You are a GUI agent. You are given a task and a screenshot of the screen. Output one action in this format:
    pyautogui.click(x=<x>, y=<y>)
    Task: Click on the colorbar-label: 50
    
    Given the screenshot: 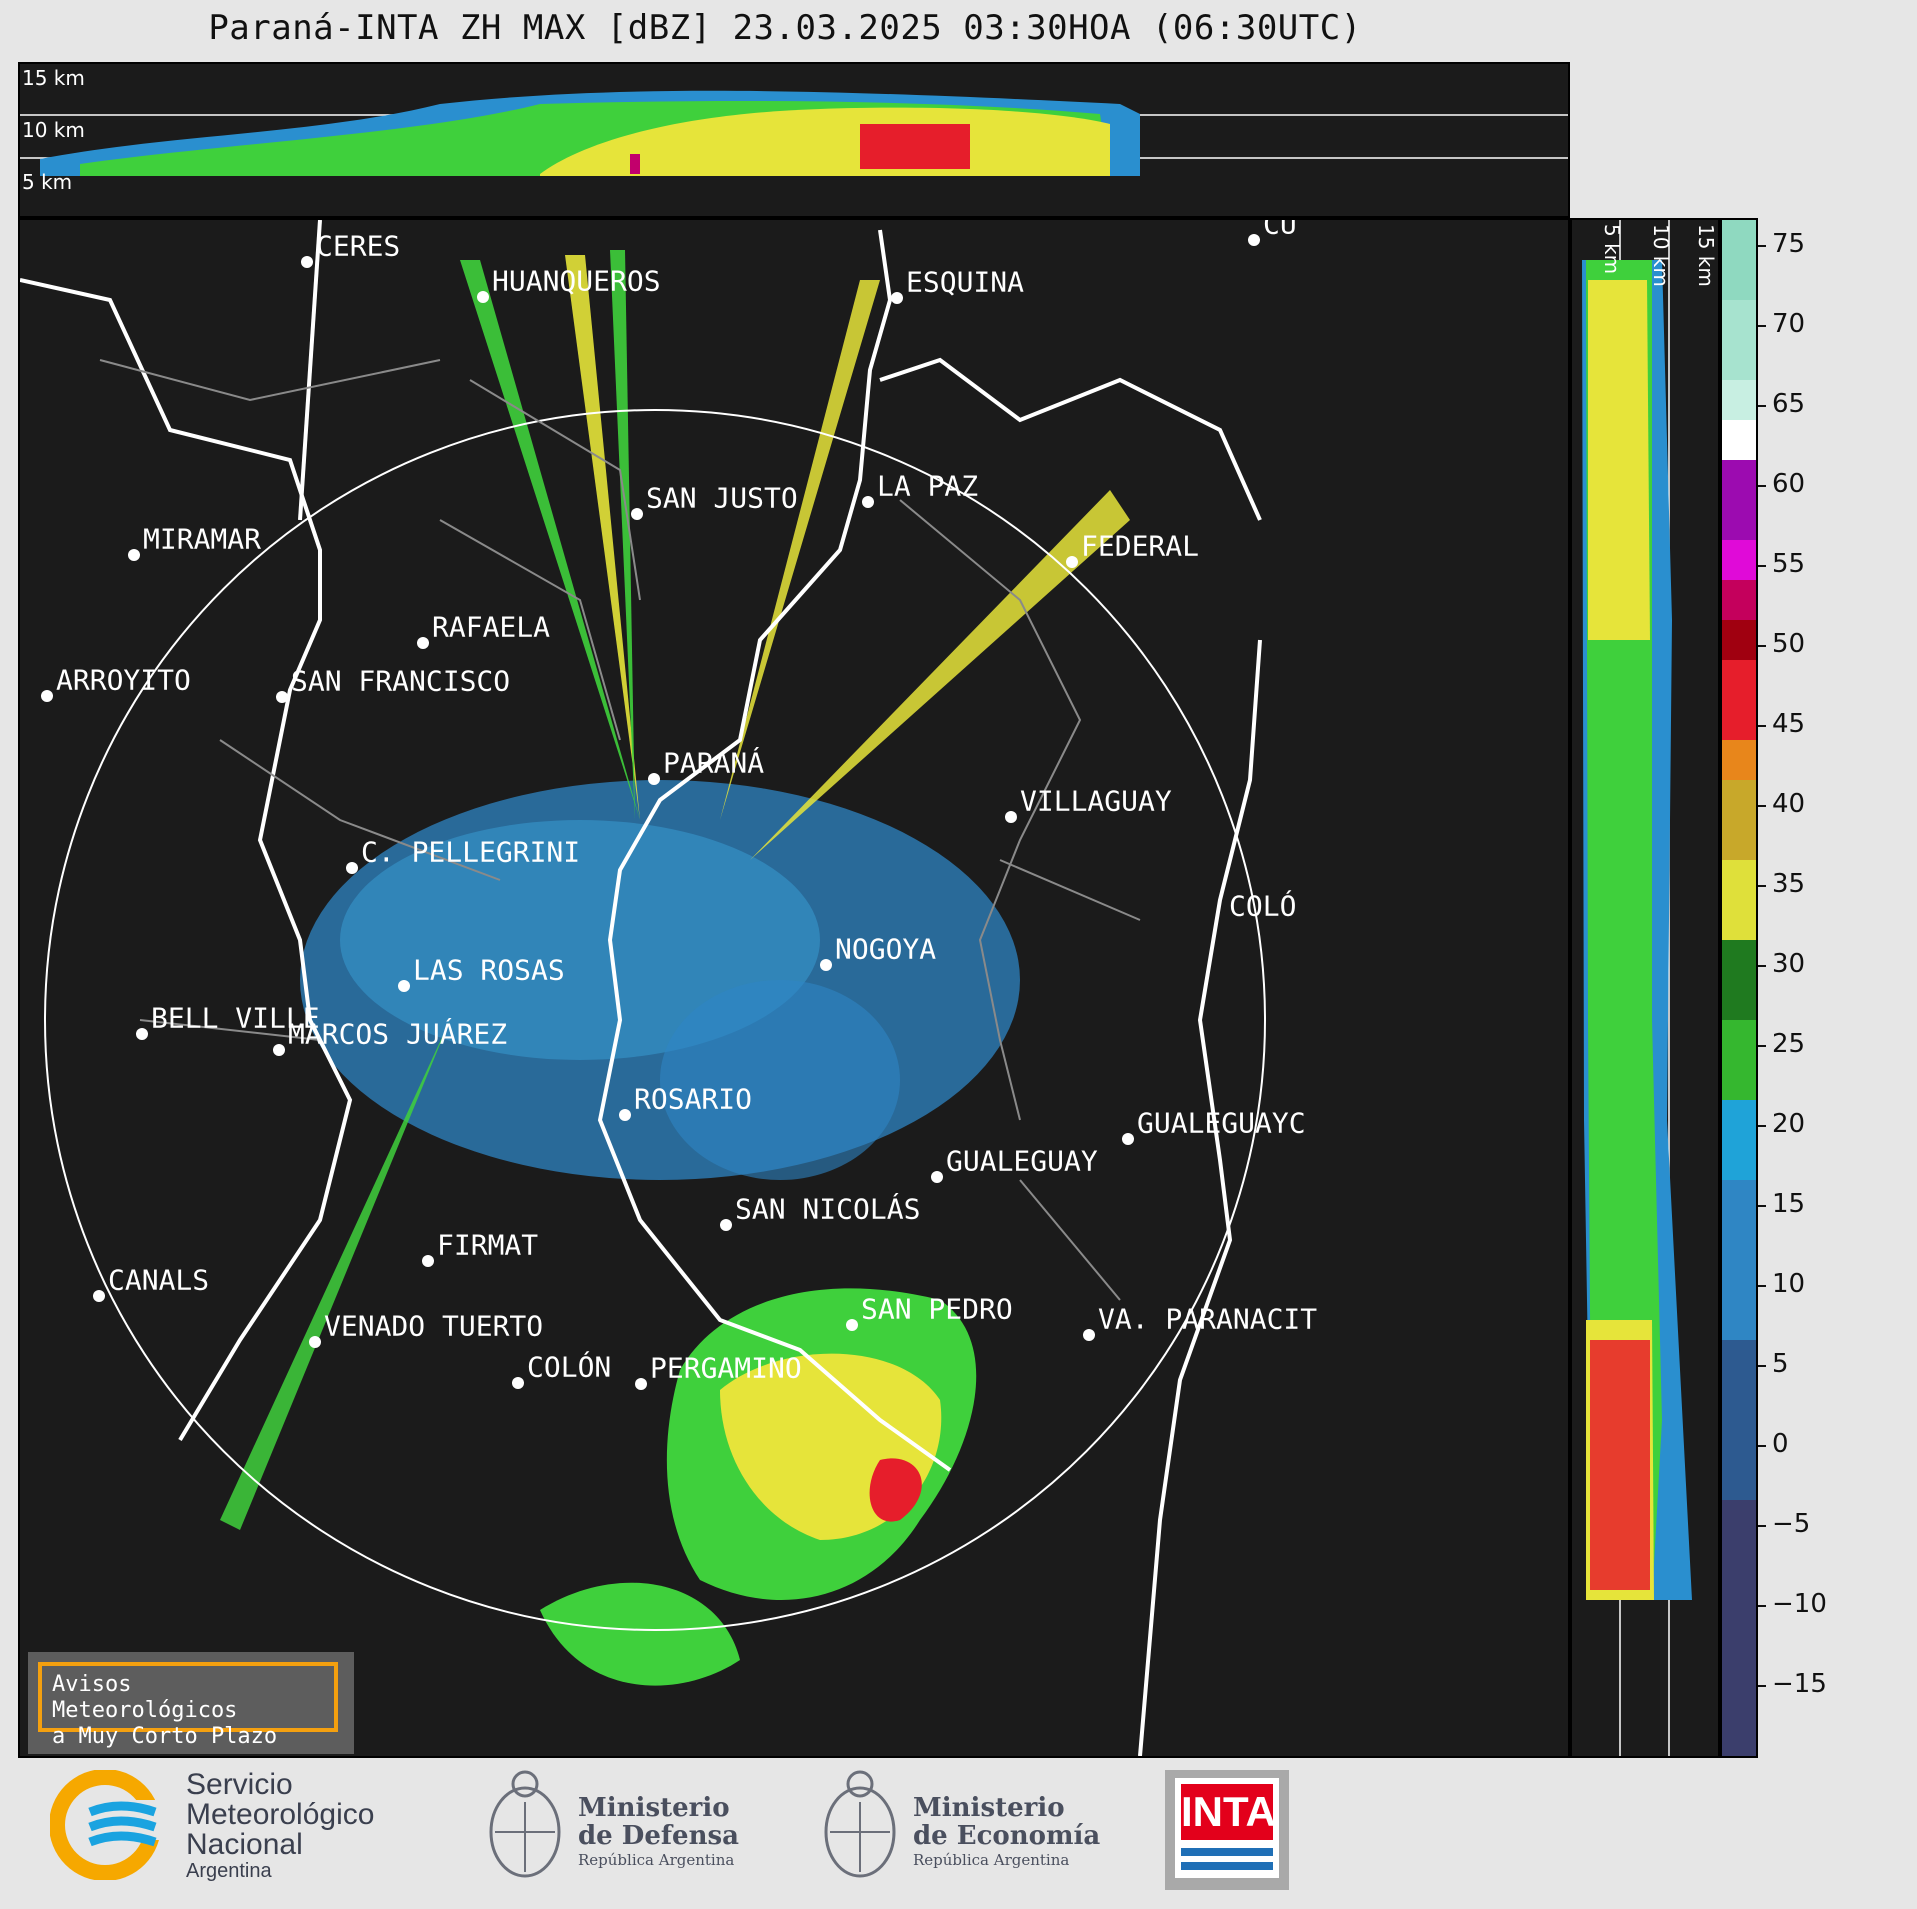 What is the action you would take?
    pyautogui.click(x=1789, y=644)
    